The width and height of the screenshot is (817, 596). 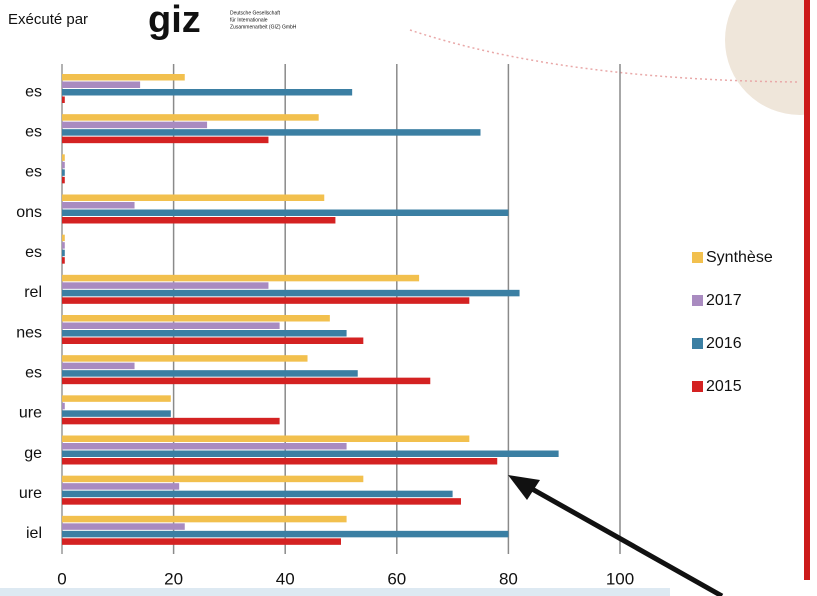 What do you see at coordinates (48, 19) in the screenshot?
I see `header-text: Exécuté par` at bounding box center [48, 19].